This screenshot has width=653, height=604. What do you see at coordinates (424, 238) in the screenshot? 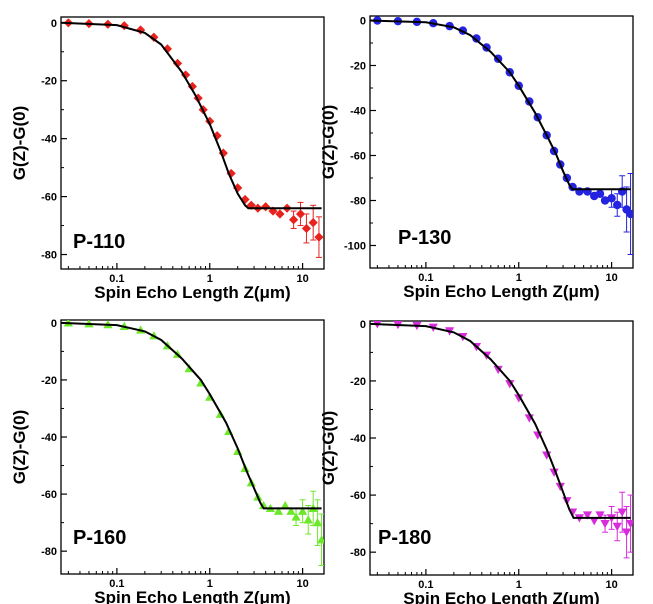
I see `panel-label: P-130` at bounding box center [424, 238].